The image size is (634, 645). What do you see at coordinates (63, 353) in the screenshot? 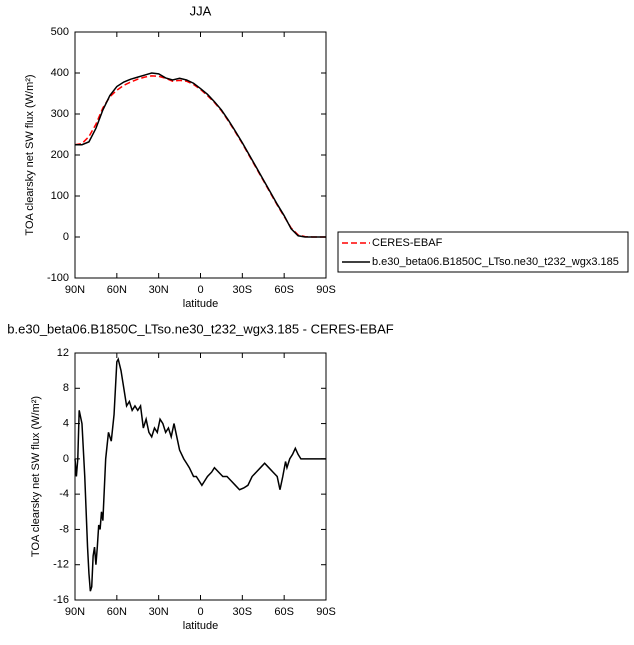
I see `y-tick-label: 12` at bounding box center [63, 353].